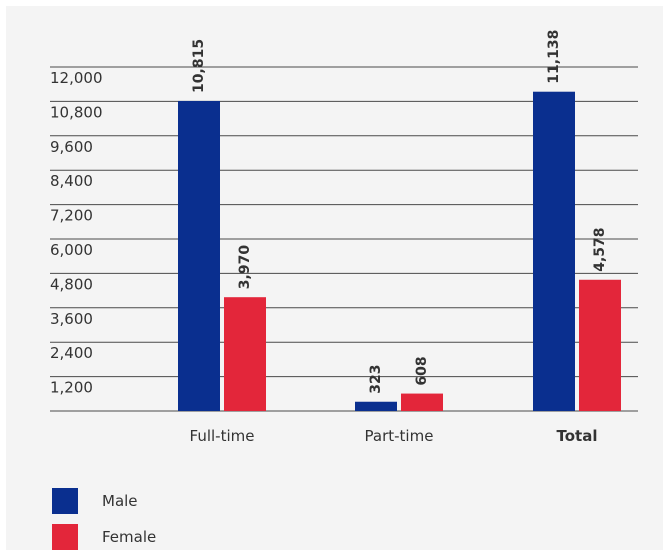 Image resolution: width=669 pixels, height=556 pixels. What do you see at coordinates (71, 319) in the screenshot?
I see `y-tick-label: 3,600` at bounding box center [71, 319].